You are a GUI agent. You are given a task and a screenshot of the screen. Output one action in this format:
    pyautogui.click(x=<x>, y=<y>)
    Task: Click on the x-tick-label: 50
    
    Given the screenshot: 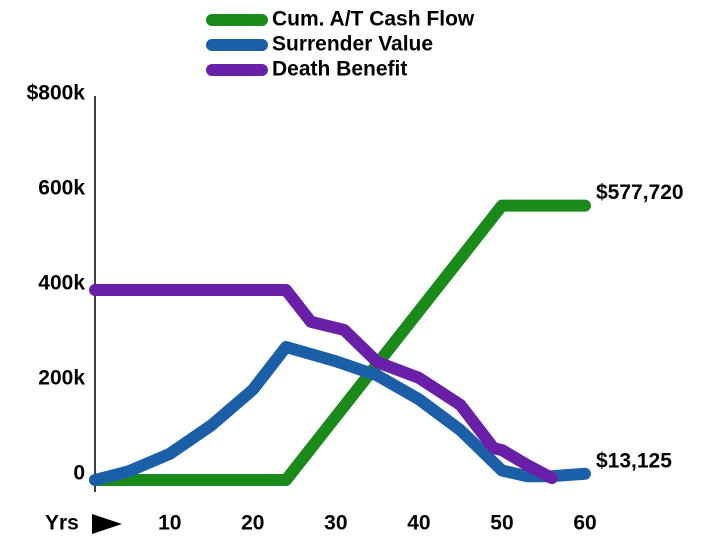 What is the action you would take?
    pyautogui.click(x=501, y=523)
    